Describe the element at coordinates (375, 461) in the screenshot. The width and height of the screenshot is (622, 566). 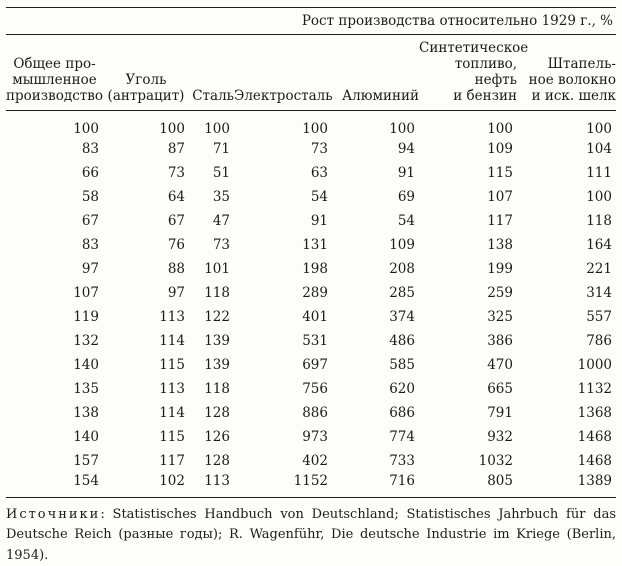
I see `table-cell: 733` at that location.